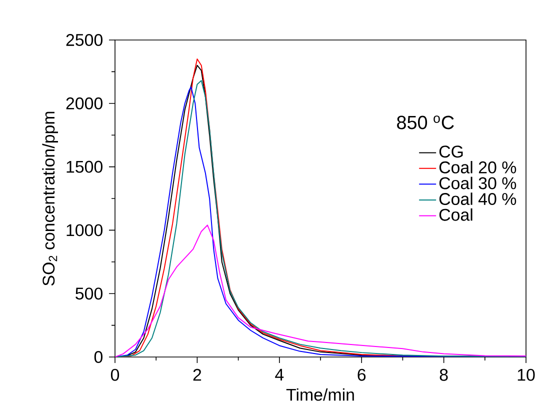  Describe the element at coordinates (279, 374) in the screenshot. I see `x-tick-label: 4` at that location.